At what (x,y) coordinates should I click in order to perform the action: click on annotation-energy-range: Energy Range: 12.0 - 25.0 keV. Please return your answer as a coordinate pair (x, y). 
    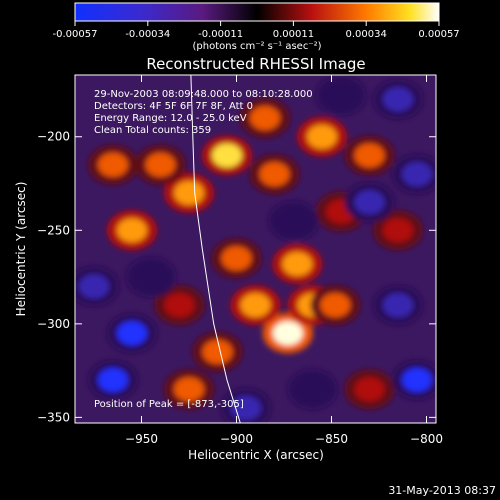
    Looking at the image, I should click on (170, 118).